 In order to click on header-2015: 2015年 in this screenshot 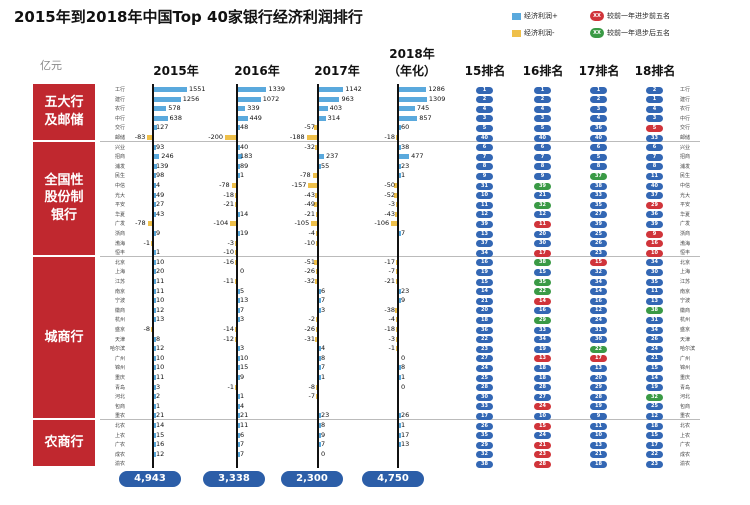, I will do `click(176, 71)`.